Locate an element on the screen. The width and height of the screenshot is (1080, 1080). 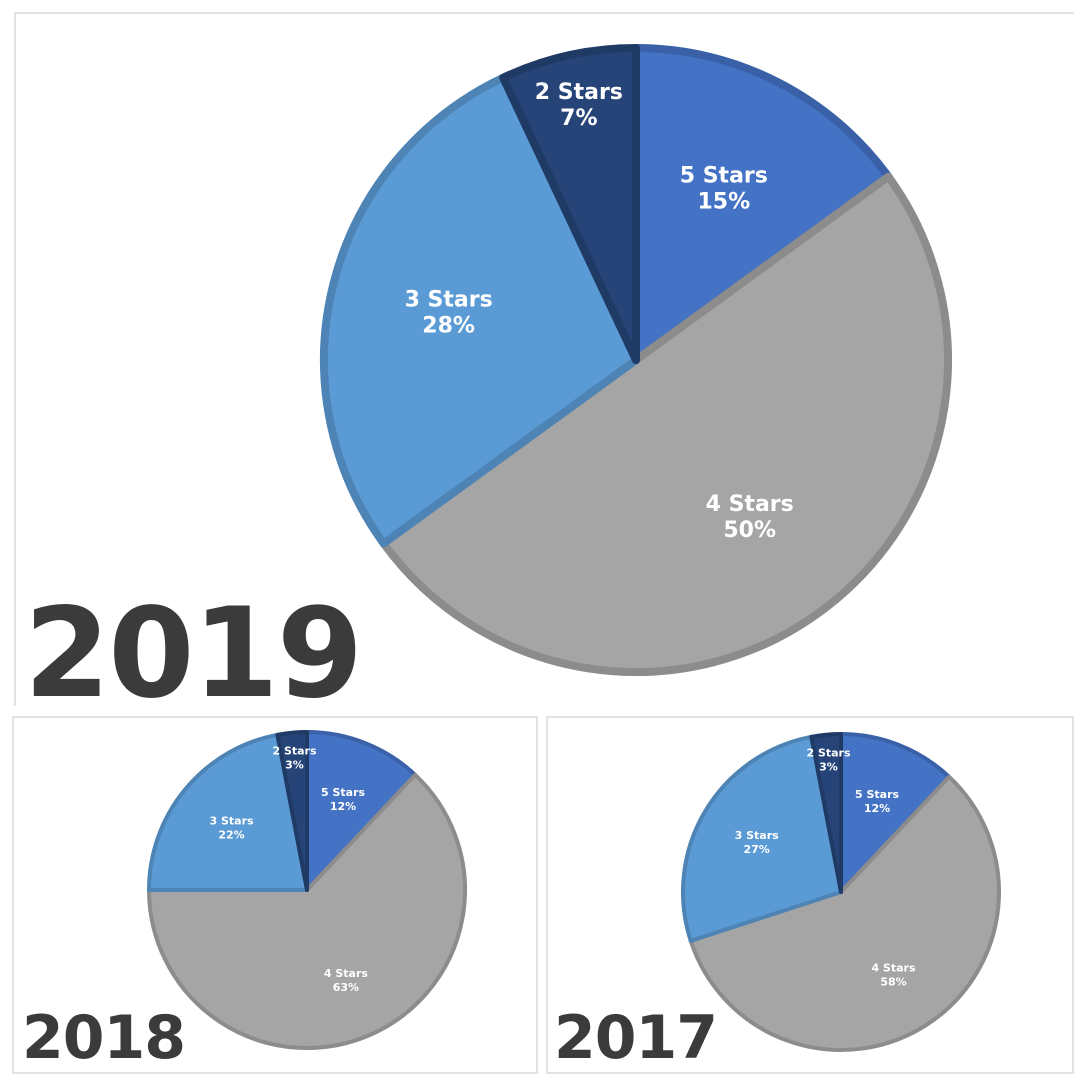
pie-slice-2017-4-stars is located at coordinates (844, 913).